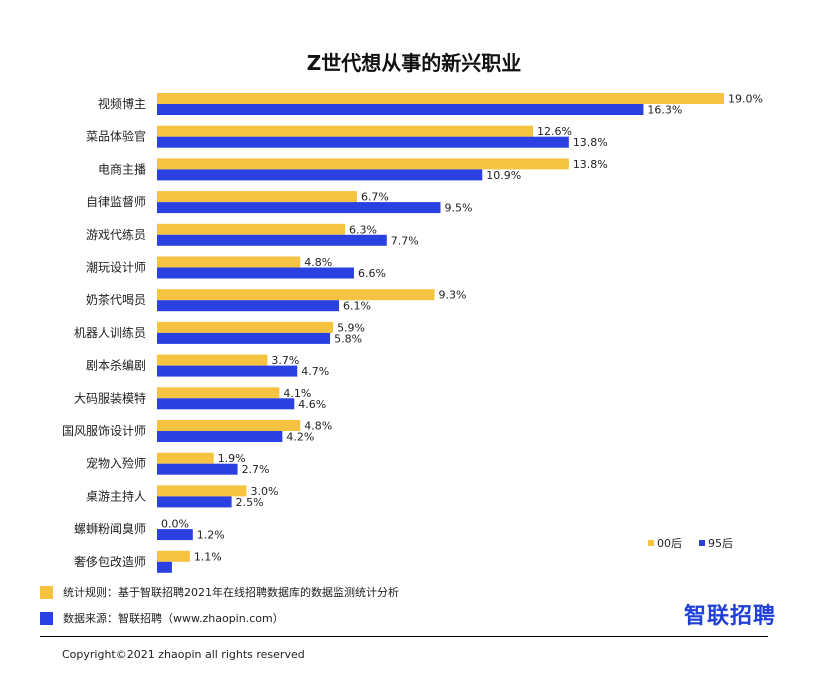 This screenshot has height=691, width=828. What do you see at coordinates (46, 618) in the screenshot?
I see `source-swatch` at bounding box center [46, 618].